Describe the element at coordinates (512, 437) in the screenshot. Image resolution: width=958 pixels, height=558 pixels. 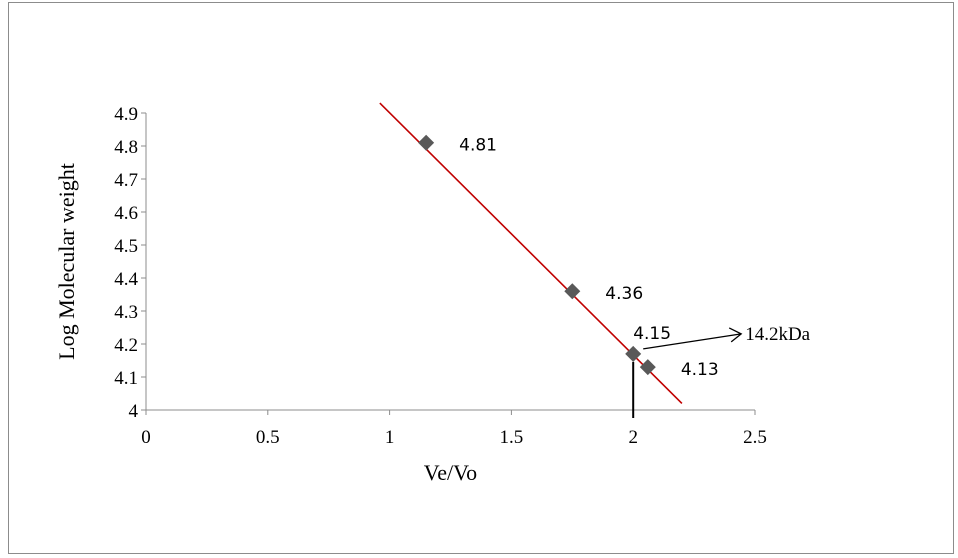
I see `x-tick-label: 1.5` at that location.